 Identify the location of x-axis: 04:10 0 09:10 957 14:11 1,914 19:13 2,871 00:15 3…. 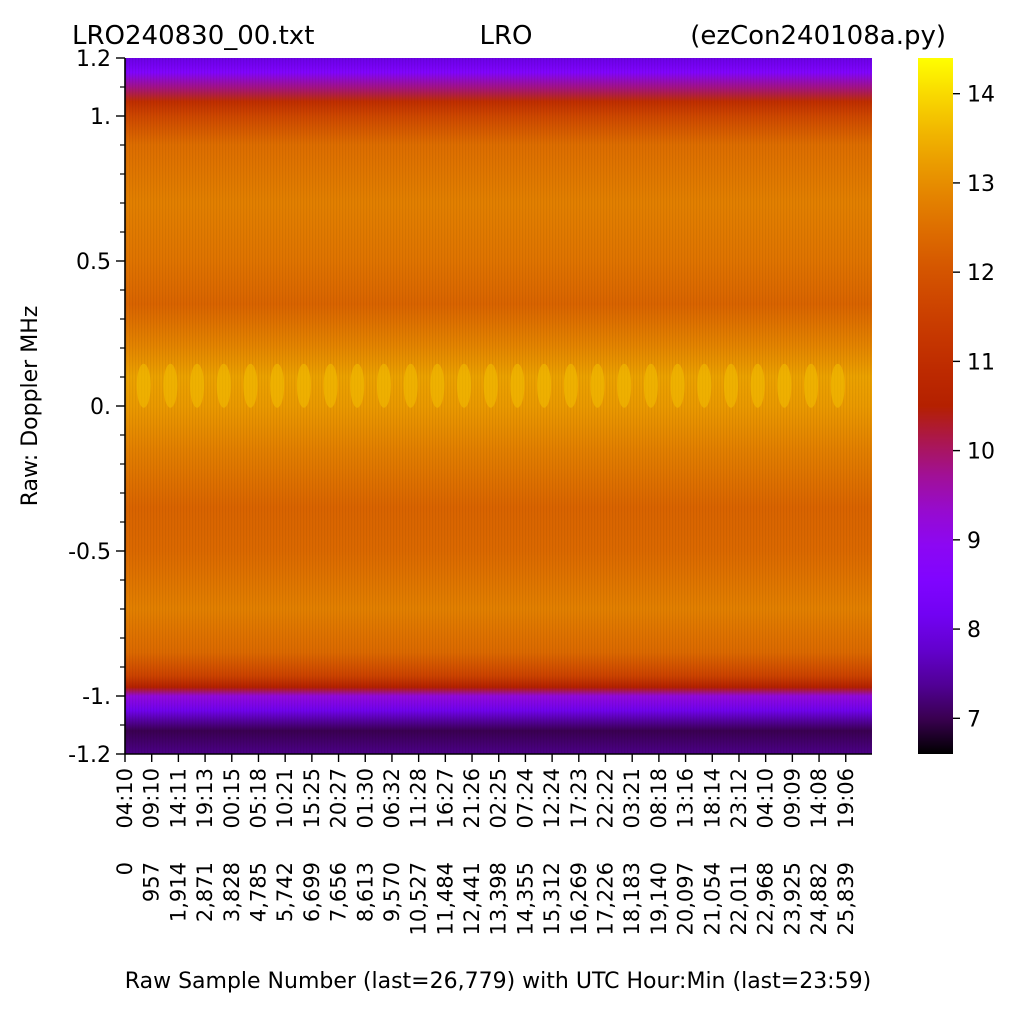
(492, 844).